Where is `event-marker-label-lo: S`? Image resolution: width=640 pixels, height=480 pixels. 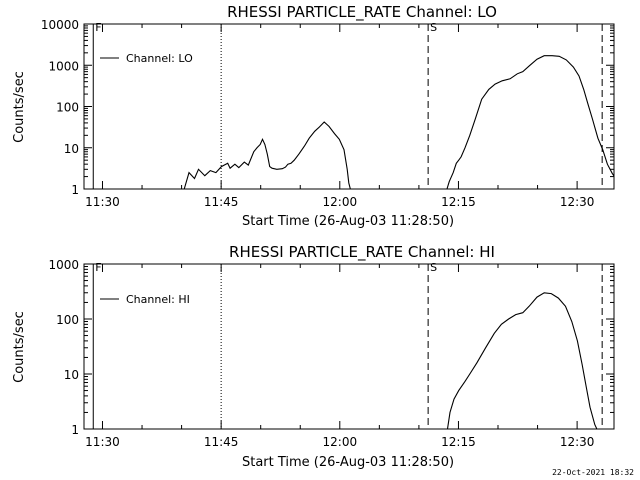
event-marker-label-lo: S is located at coordinates (433, 27).